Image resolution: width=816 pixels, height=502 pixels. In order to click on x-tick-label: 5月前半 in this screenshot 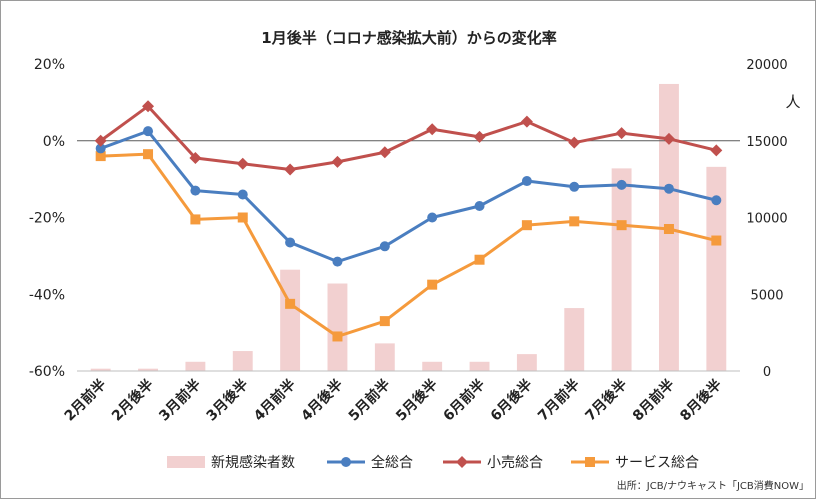, I will do `click(369, 400)`.